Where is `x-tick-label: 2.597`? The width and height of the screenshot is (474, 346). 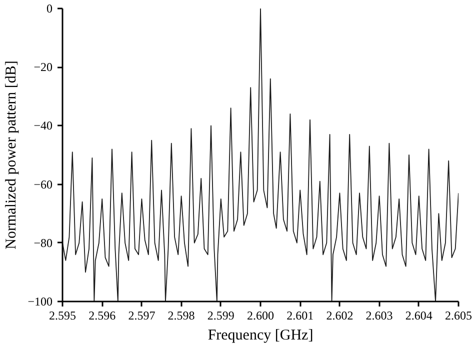
x-tick-label: 2.597 is located at coordinates (142, 315).